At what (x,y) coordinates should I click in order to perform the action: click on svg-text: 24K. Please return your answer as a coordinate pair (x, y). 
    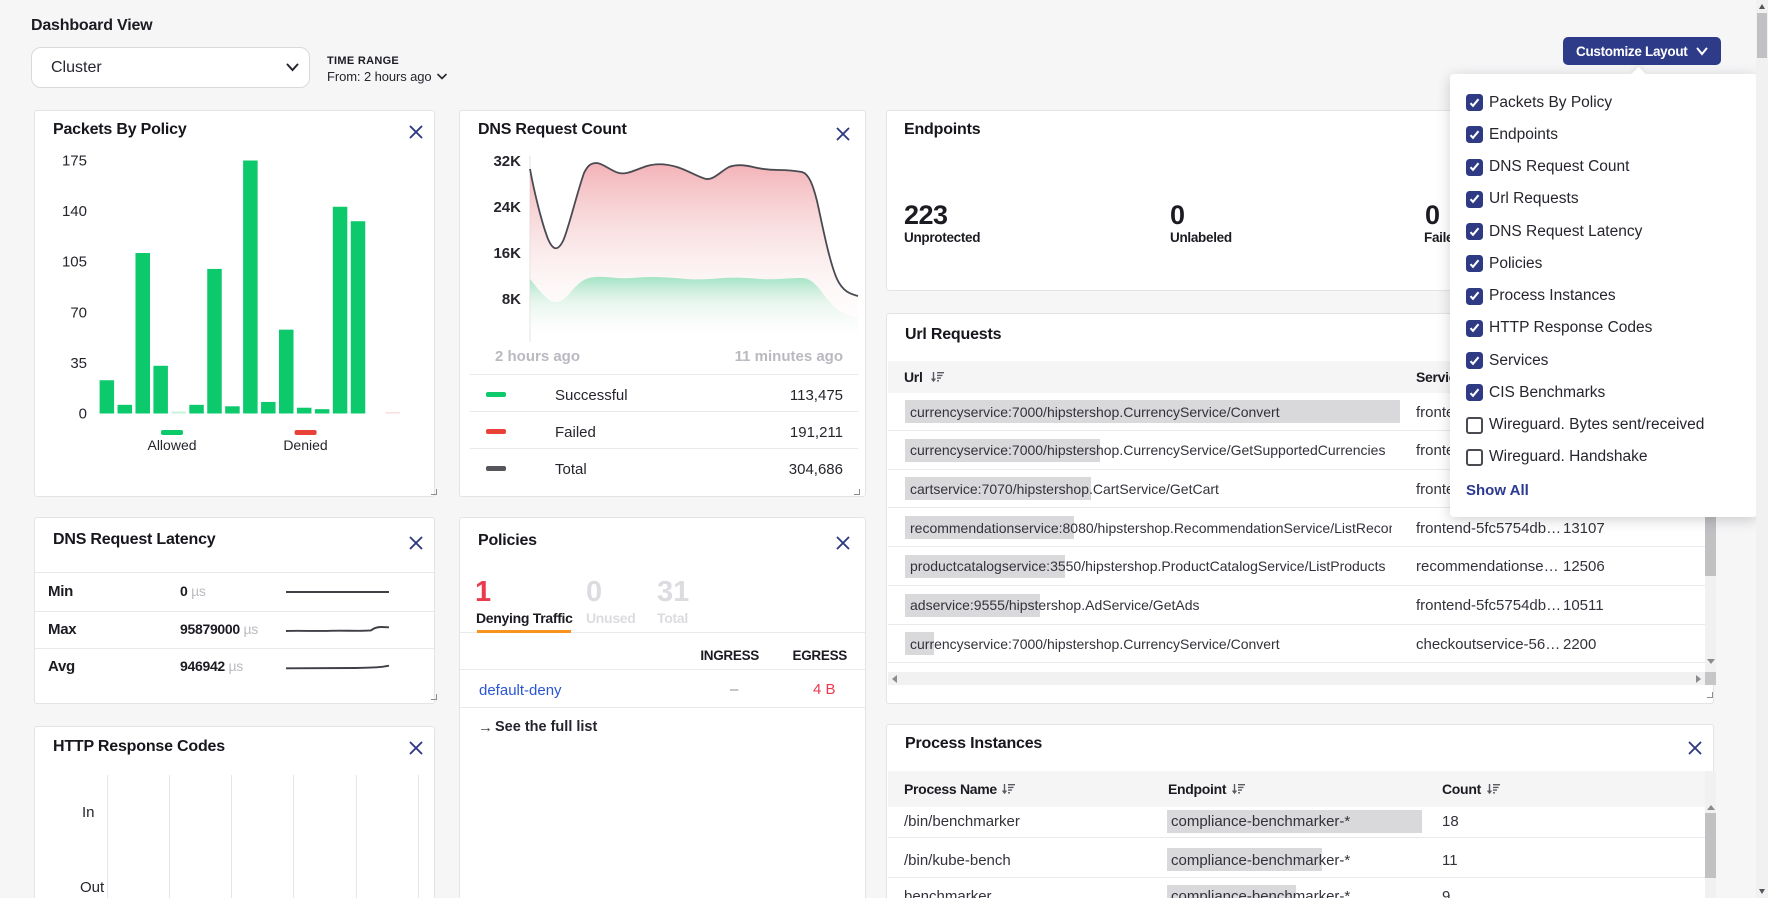
    Looking at the image, I should click on (507, 207).